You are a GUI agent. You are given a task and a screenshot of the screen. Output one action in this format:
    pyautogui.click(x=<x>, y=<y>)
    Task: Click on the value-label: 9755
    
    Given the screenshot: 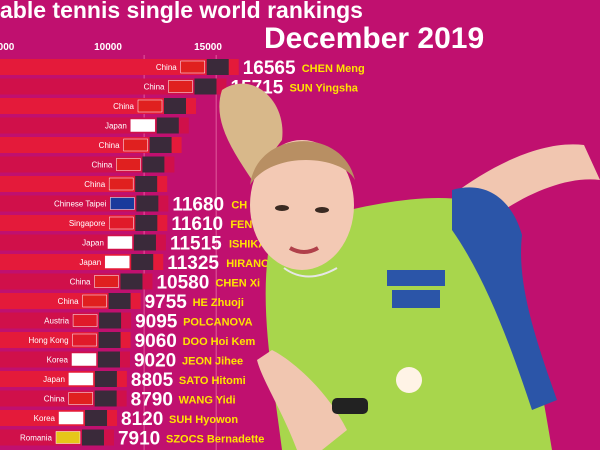 What is the action you would take?
    pyautogui.click(x=166, y=302)
    